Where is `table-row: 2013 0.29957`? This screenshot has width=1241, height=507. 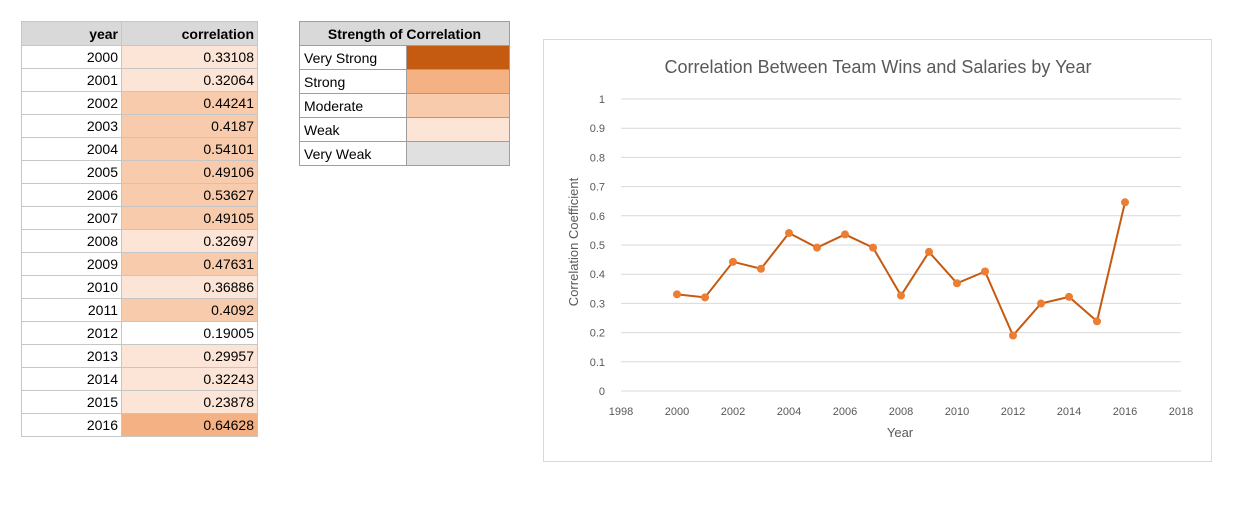
table-row: 2013 0.29957 is located at coordinates (139, 356).